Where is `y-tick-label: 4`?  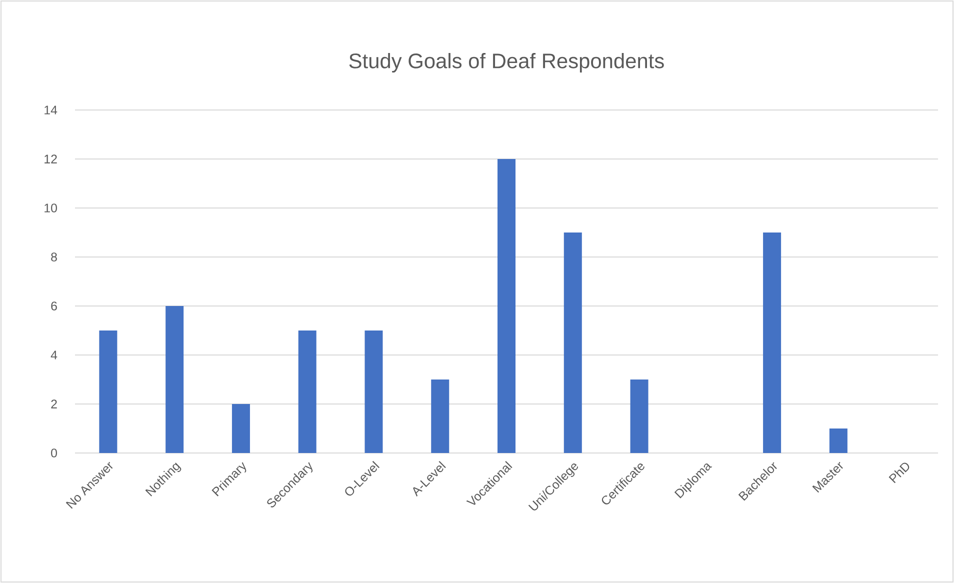 y-tick-label: 4 is located at coordinates (54, 355).